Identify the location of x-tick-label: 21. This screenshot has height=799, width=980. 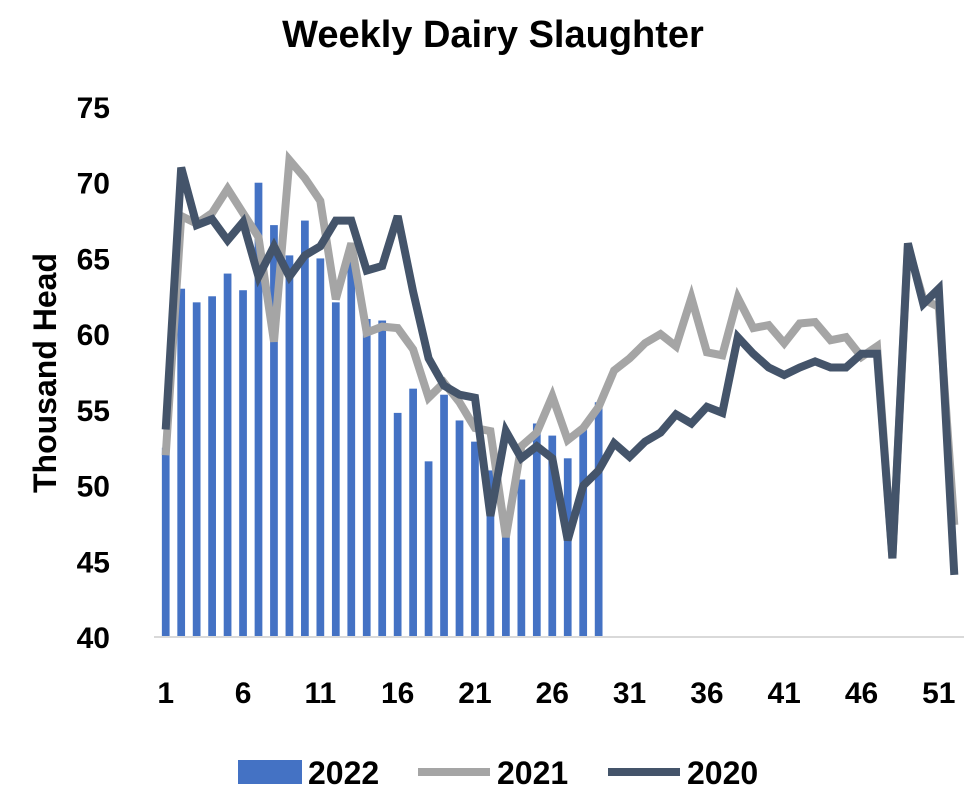
(474, 693).